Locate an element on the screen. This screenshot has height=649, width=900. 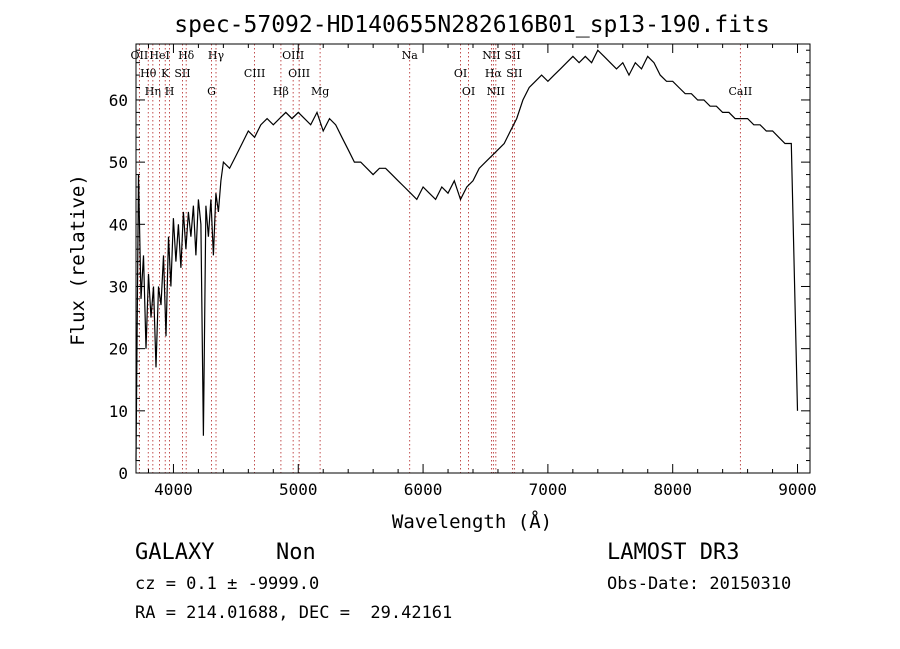
y-tick-label: 0 is located at coordinates (123, 473).